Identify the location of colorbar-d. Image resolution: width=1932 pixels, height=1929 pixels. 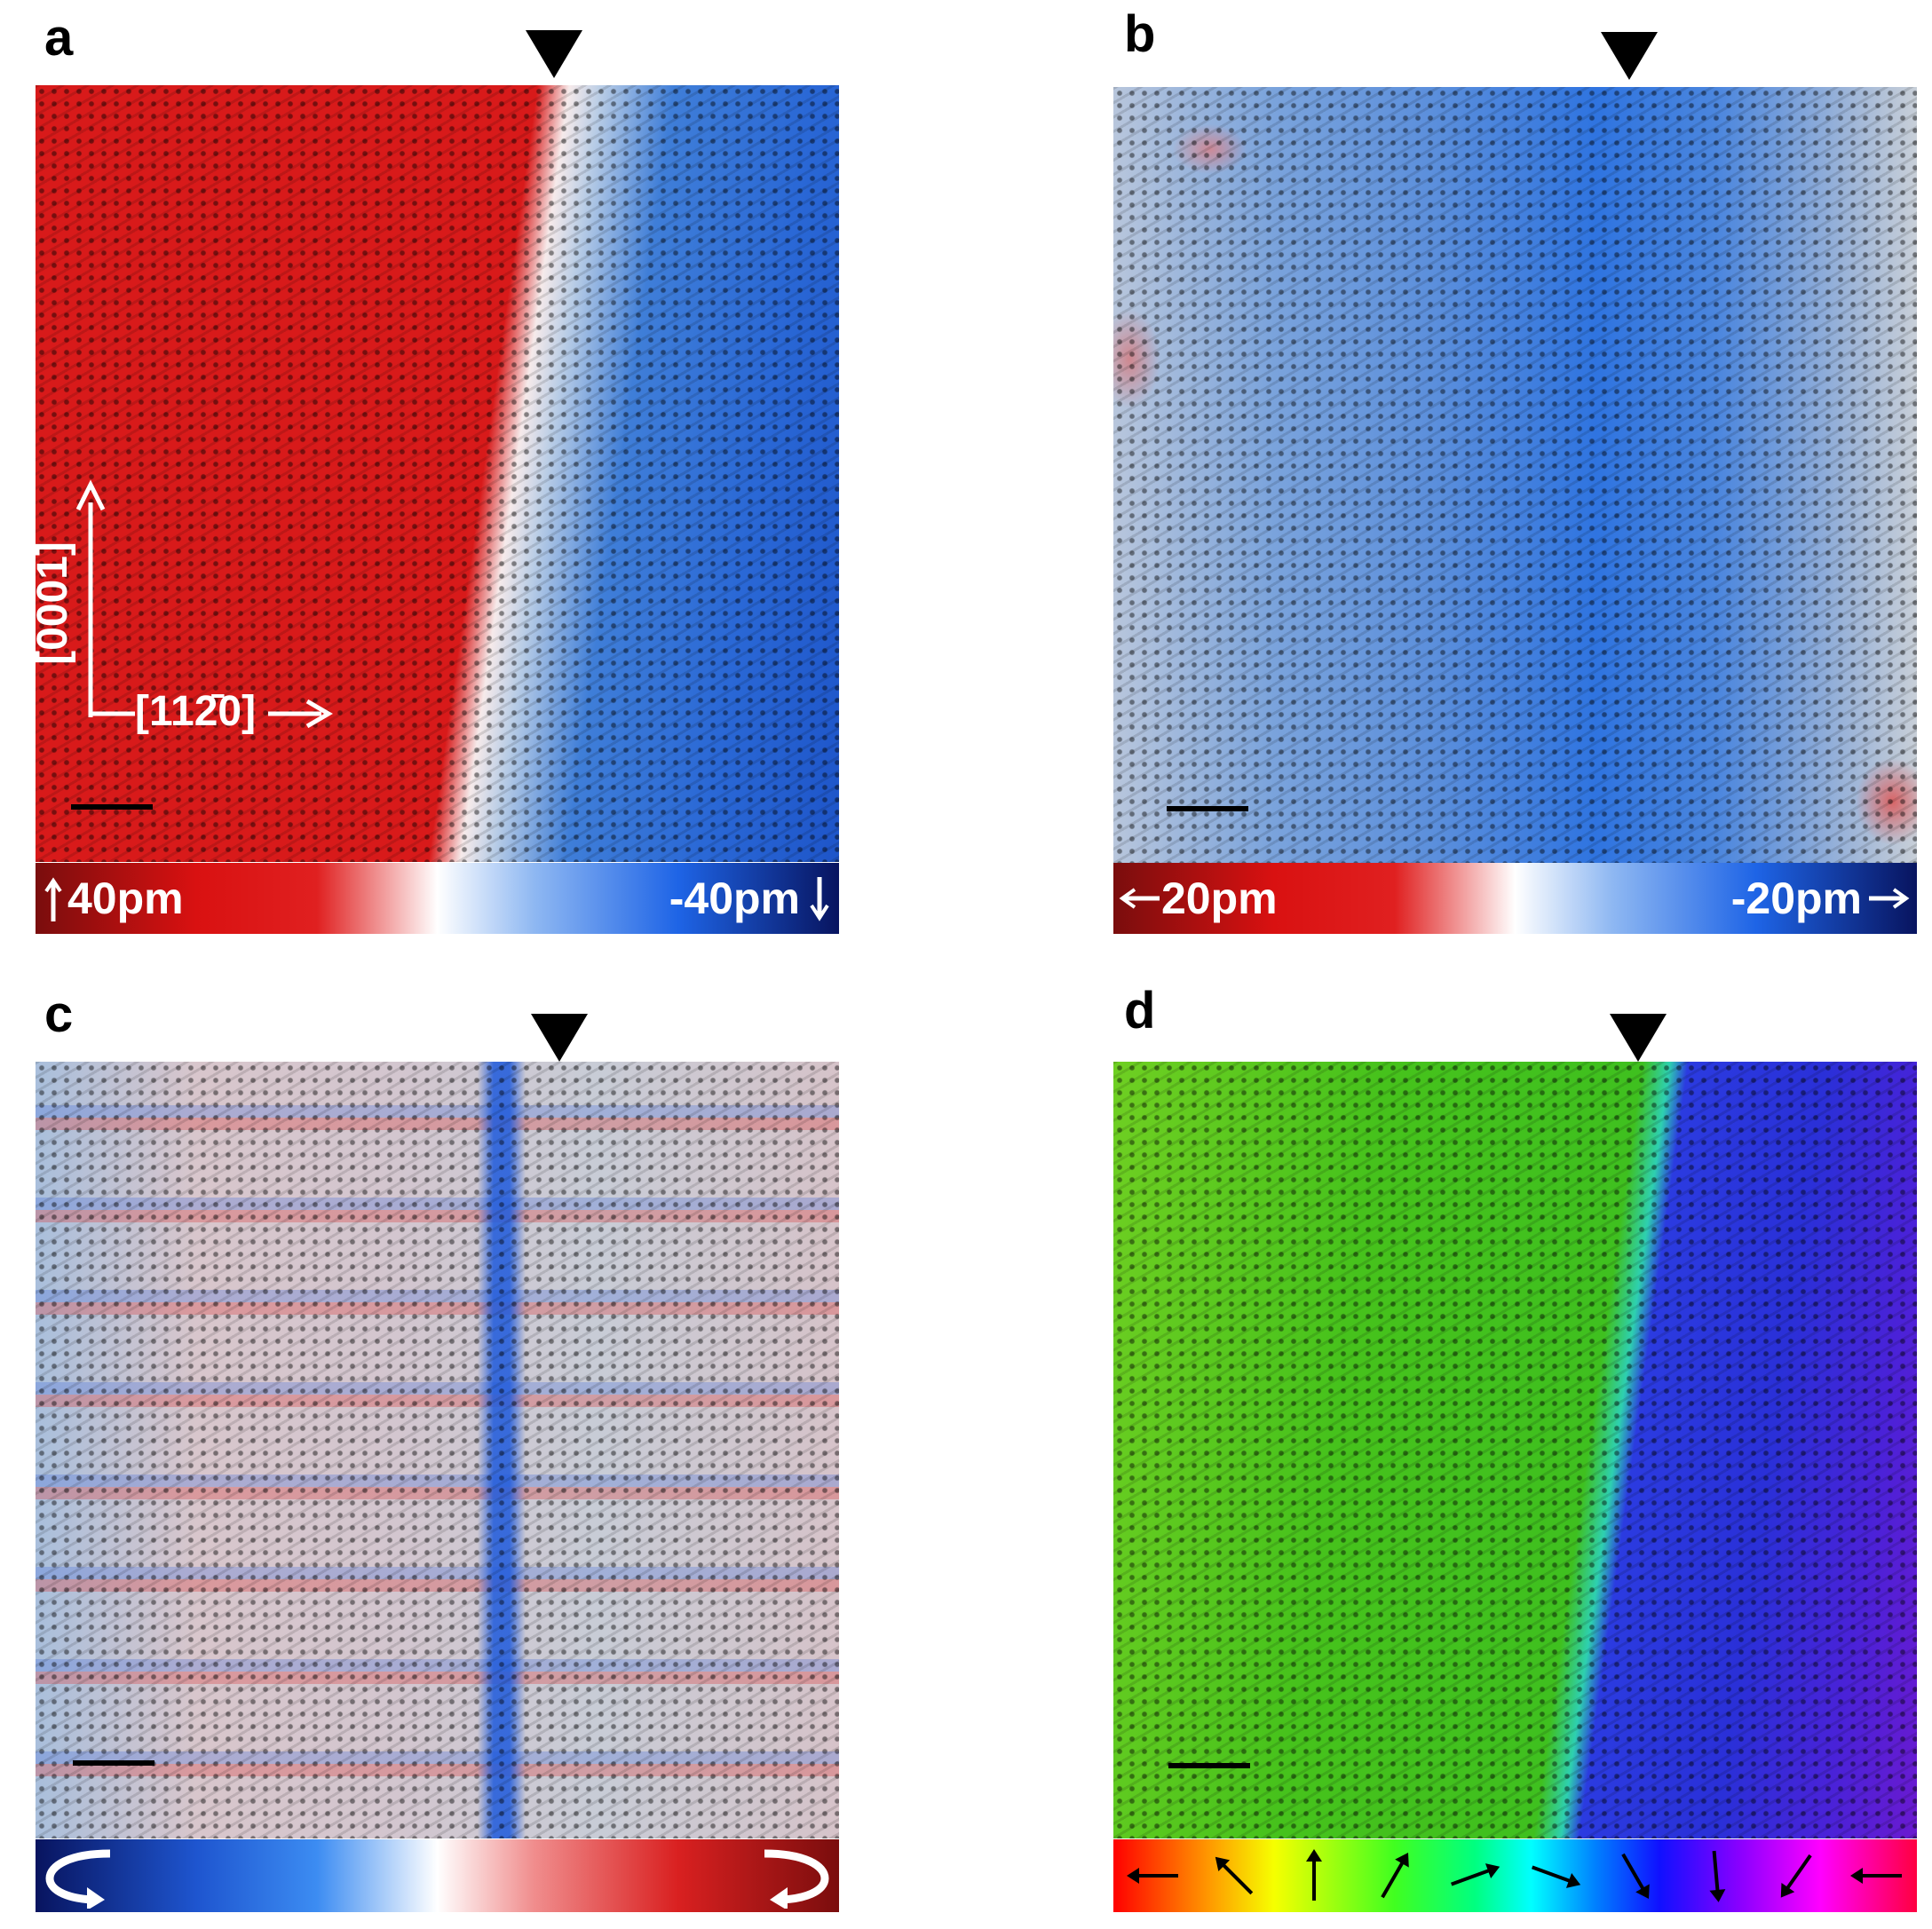
(1515, 1875).